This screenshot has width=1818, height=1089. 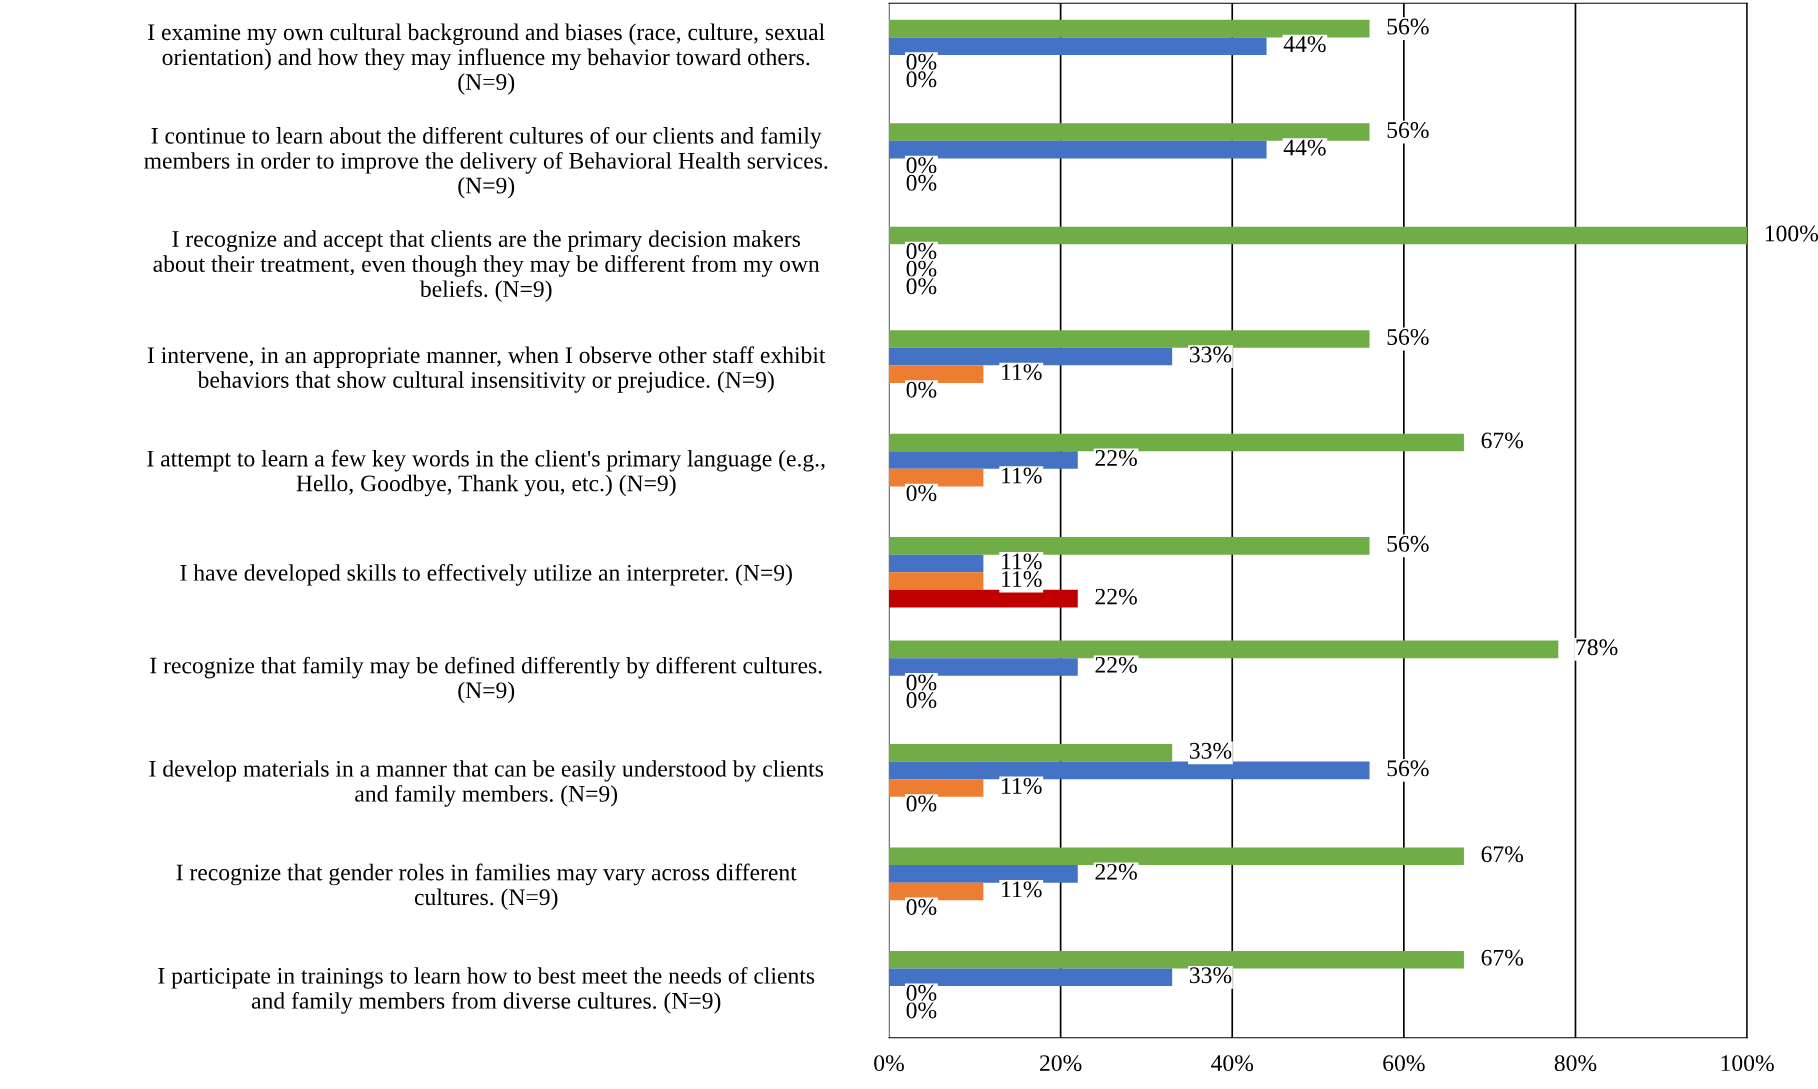 What do you see at coordinates (1747, 1063) in the screenshot?
I see `x-tick-label: 100%` at bounding box center [1747, 1063].